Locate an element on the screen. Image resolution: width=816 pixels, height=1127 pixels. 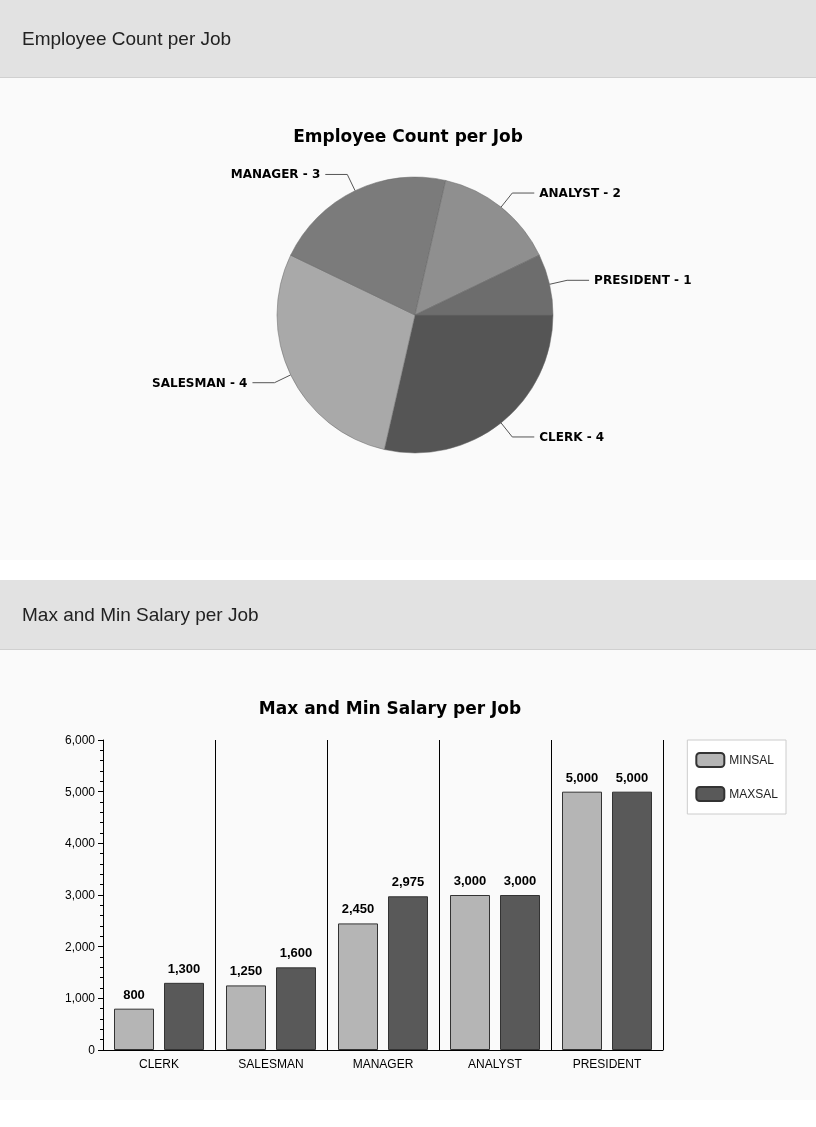
slice-label: CLERK - 4 is located at coordinates (572, 436).